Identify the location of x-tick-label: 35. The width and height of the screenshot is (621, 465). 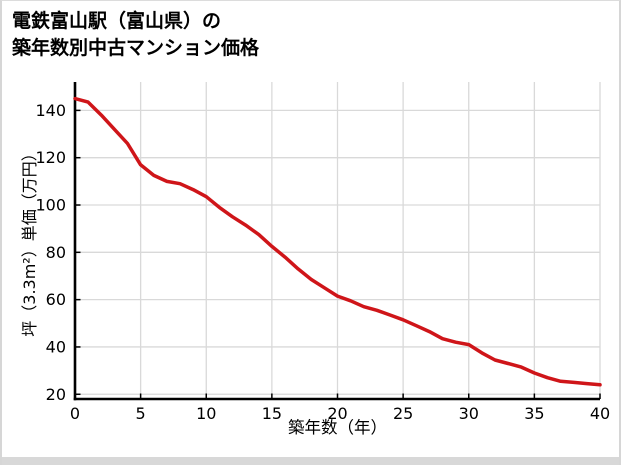
(534, 413).